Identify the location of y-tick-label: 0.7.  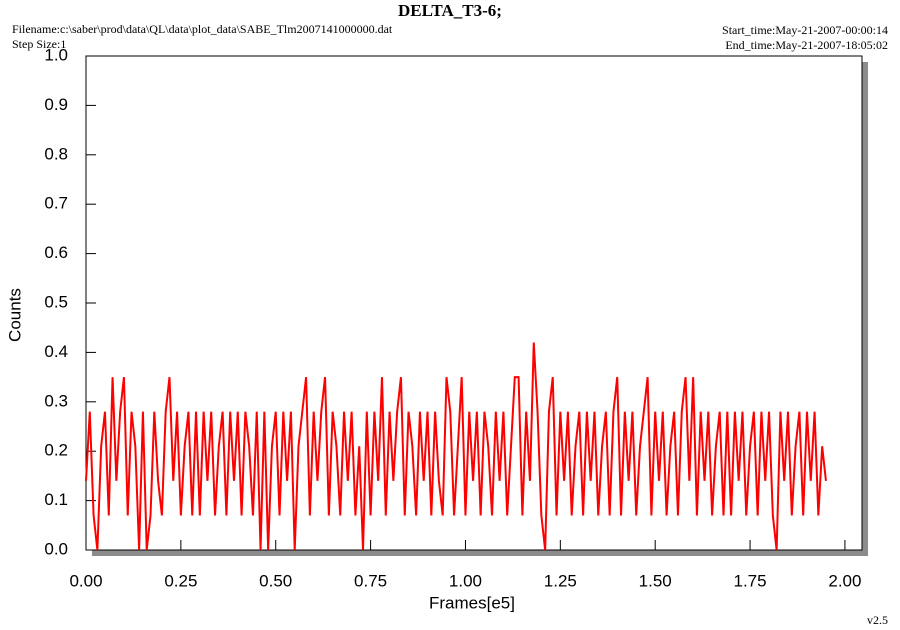
(56, 203).